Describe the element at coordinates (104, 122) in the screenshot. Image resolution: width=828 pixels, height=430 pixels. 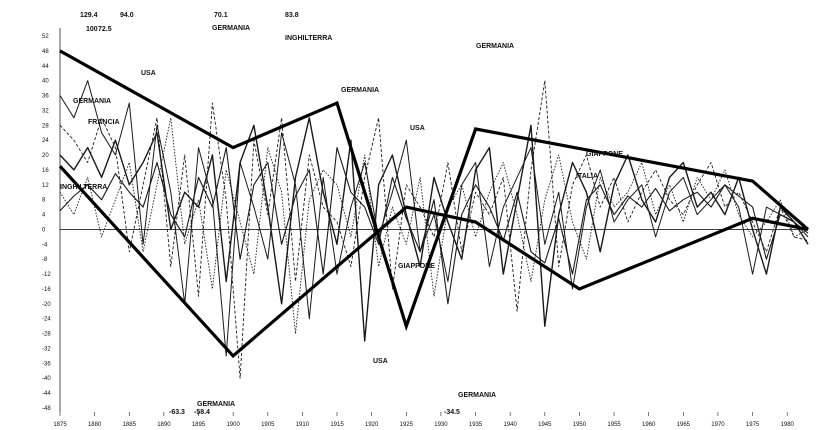
I see `annotation-francia: FRANCIA` at that location.